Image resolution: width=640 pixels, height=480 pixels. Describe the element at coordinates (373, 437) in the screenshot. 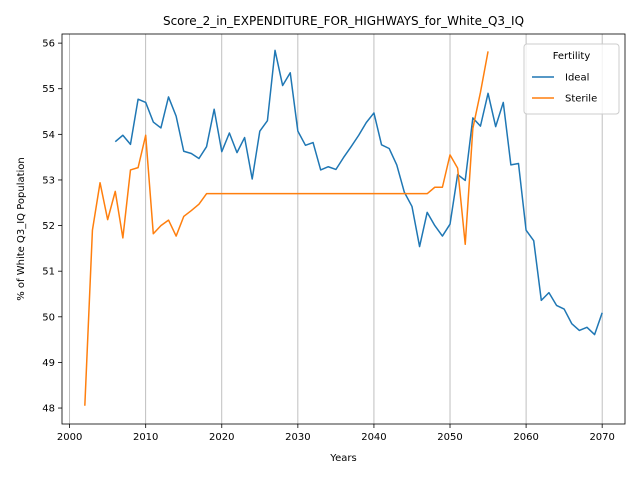

I see `x-tick-label: 2040` at that location.